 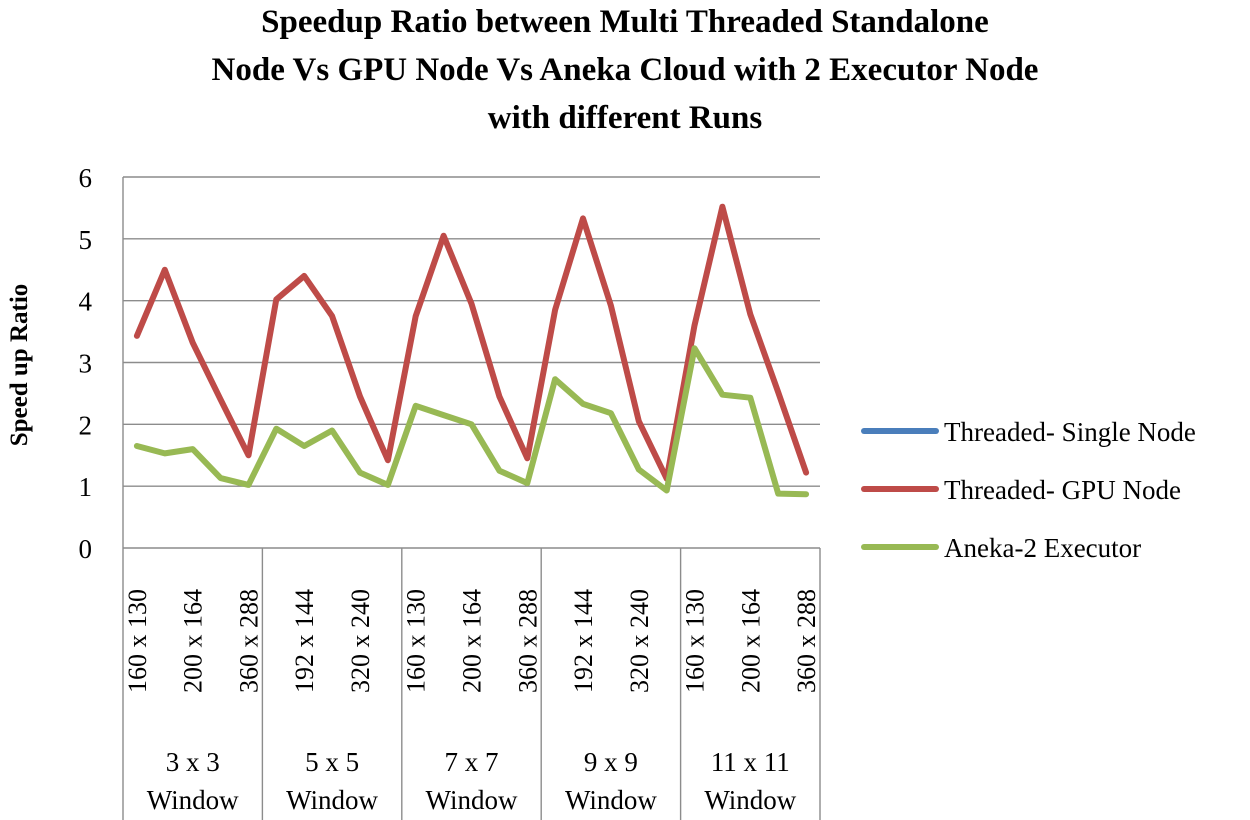 I want to click on y-tick-label: 0, so click(x=86, y=549).